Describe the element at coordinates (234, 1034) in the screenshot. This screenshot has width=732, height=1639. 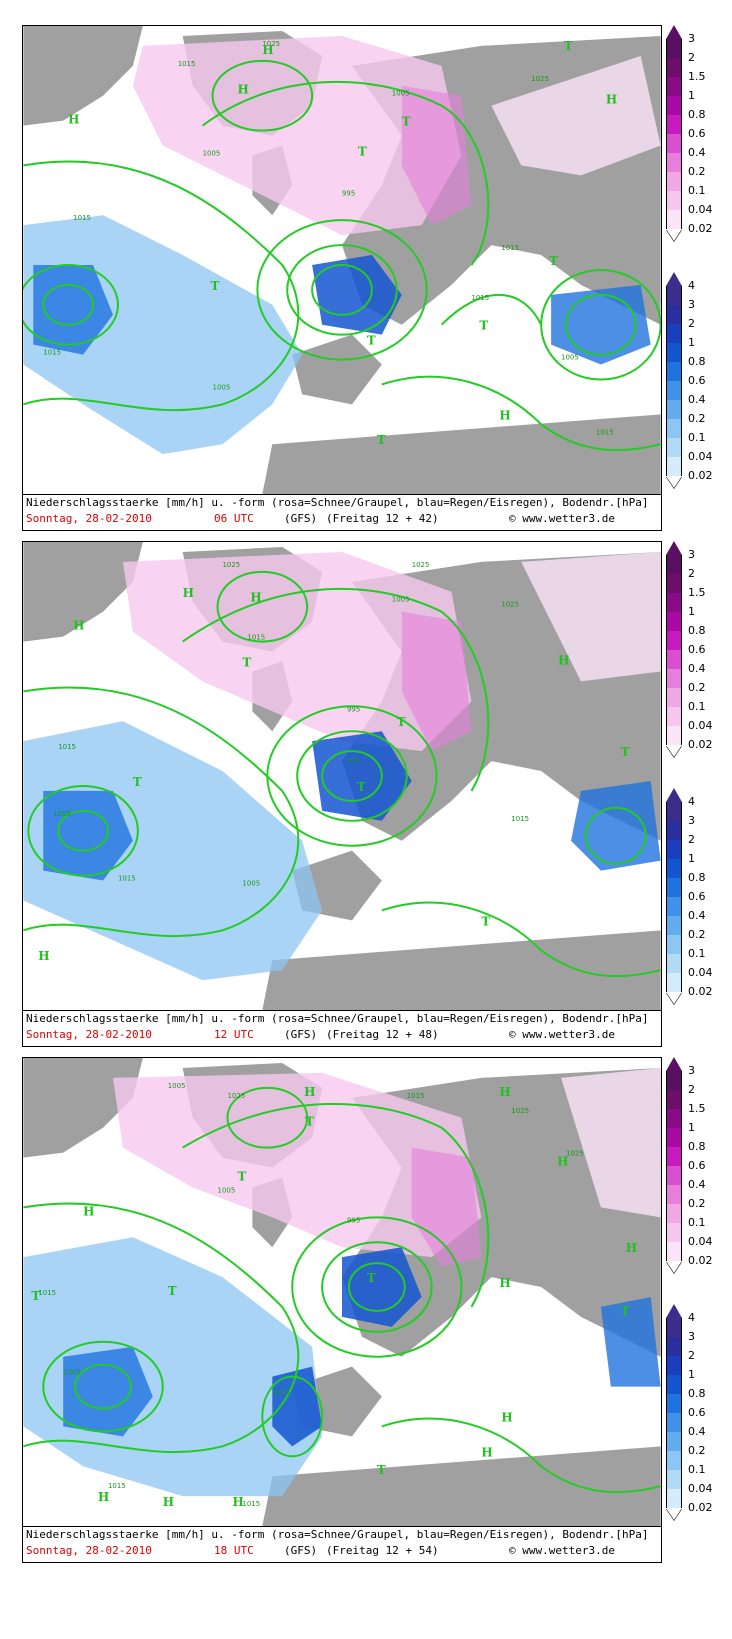
I see `caption-time: 12 UTC` at that location.